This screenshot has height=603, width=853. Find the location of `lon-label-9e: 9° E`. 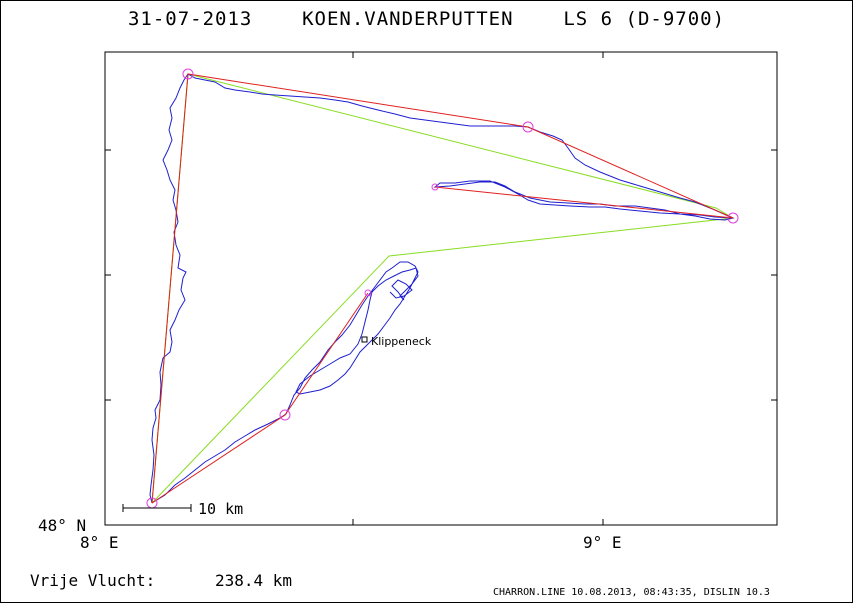

lon-label-9e: 9° E is located at coordinates (602, 542).